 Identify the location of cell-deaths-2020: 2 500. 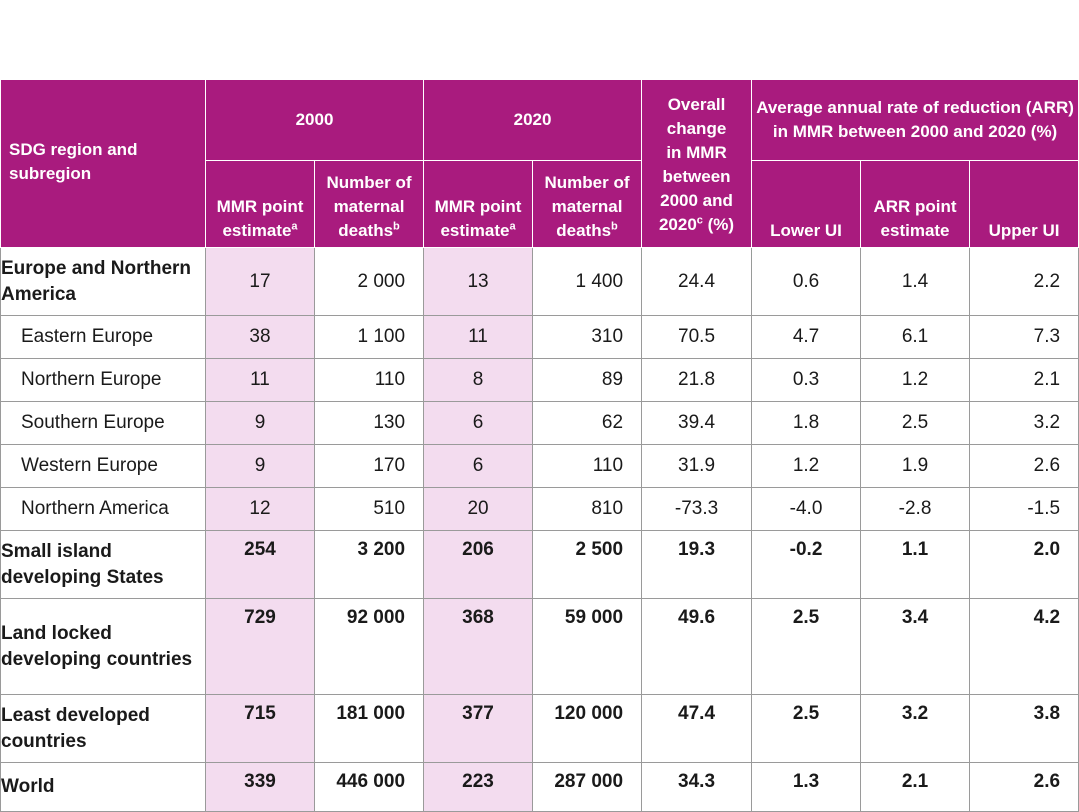
(587, 564).